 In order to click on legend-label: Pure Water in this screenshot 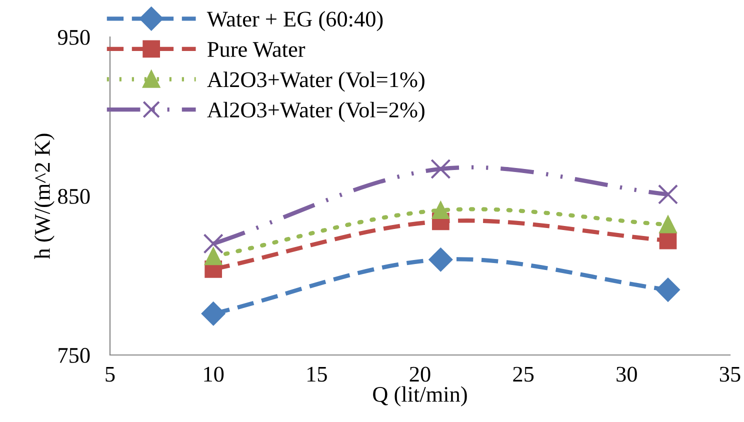, I will do `click(257, 50)`.